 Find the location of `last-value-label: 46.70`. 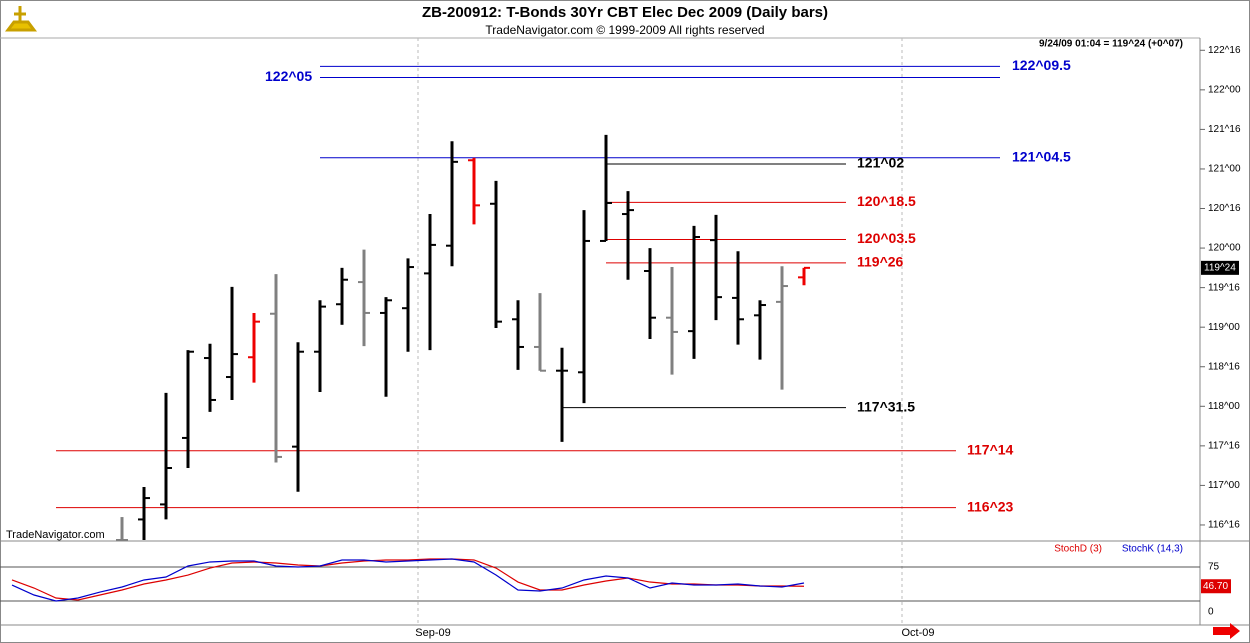

last-value-label: 46.70 is located at coordinates (1215, 586).